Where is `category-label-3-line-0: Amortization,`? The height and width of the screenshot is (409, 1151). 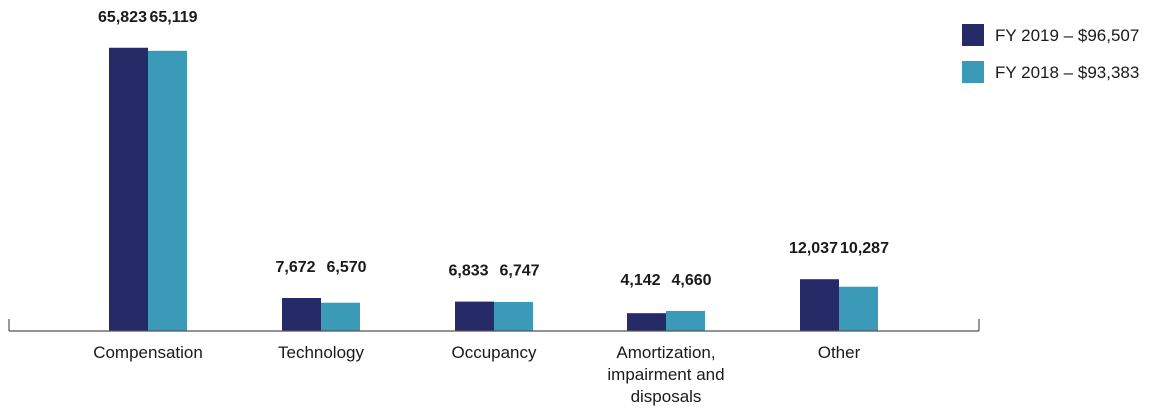
category-label-3-line-0: Amortization, is located at coordinates (665, 352).